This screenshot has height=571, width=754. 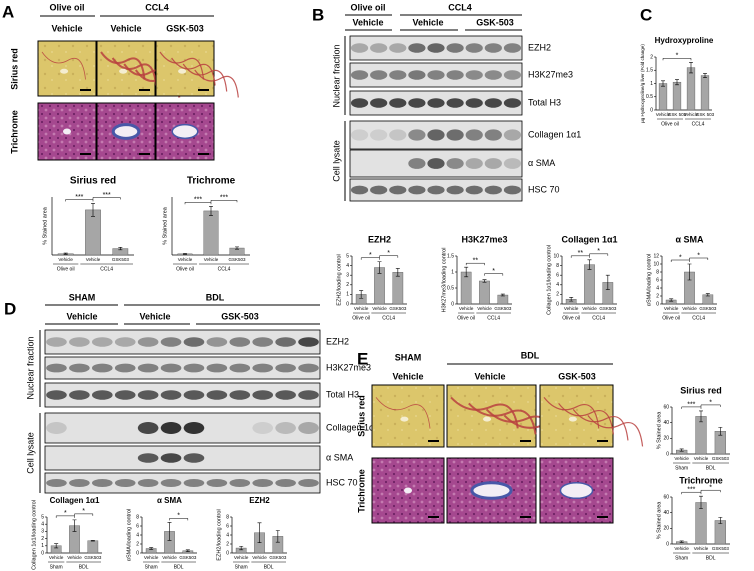 I want to click on panel-label: D, so click(x=10, y=308).